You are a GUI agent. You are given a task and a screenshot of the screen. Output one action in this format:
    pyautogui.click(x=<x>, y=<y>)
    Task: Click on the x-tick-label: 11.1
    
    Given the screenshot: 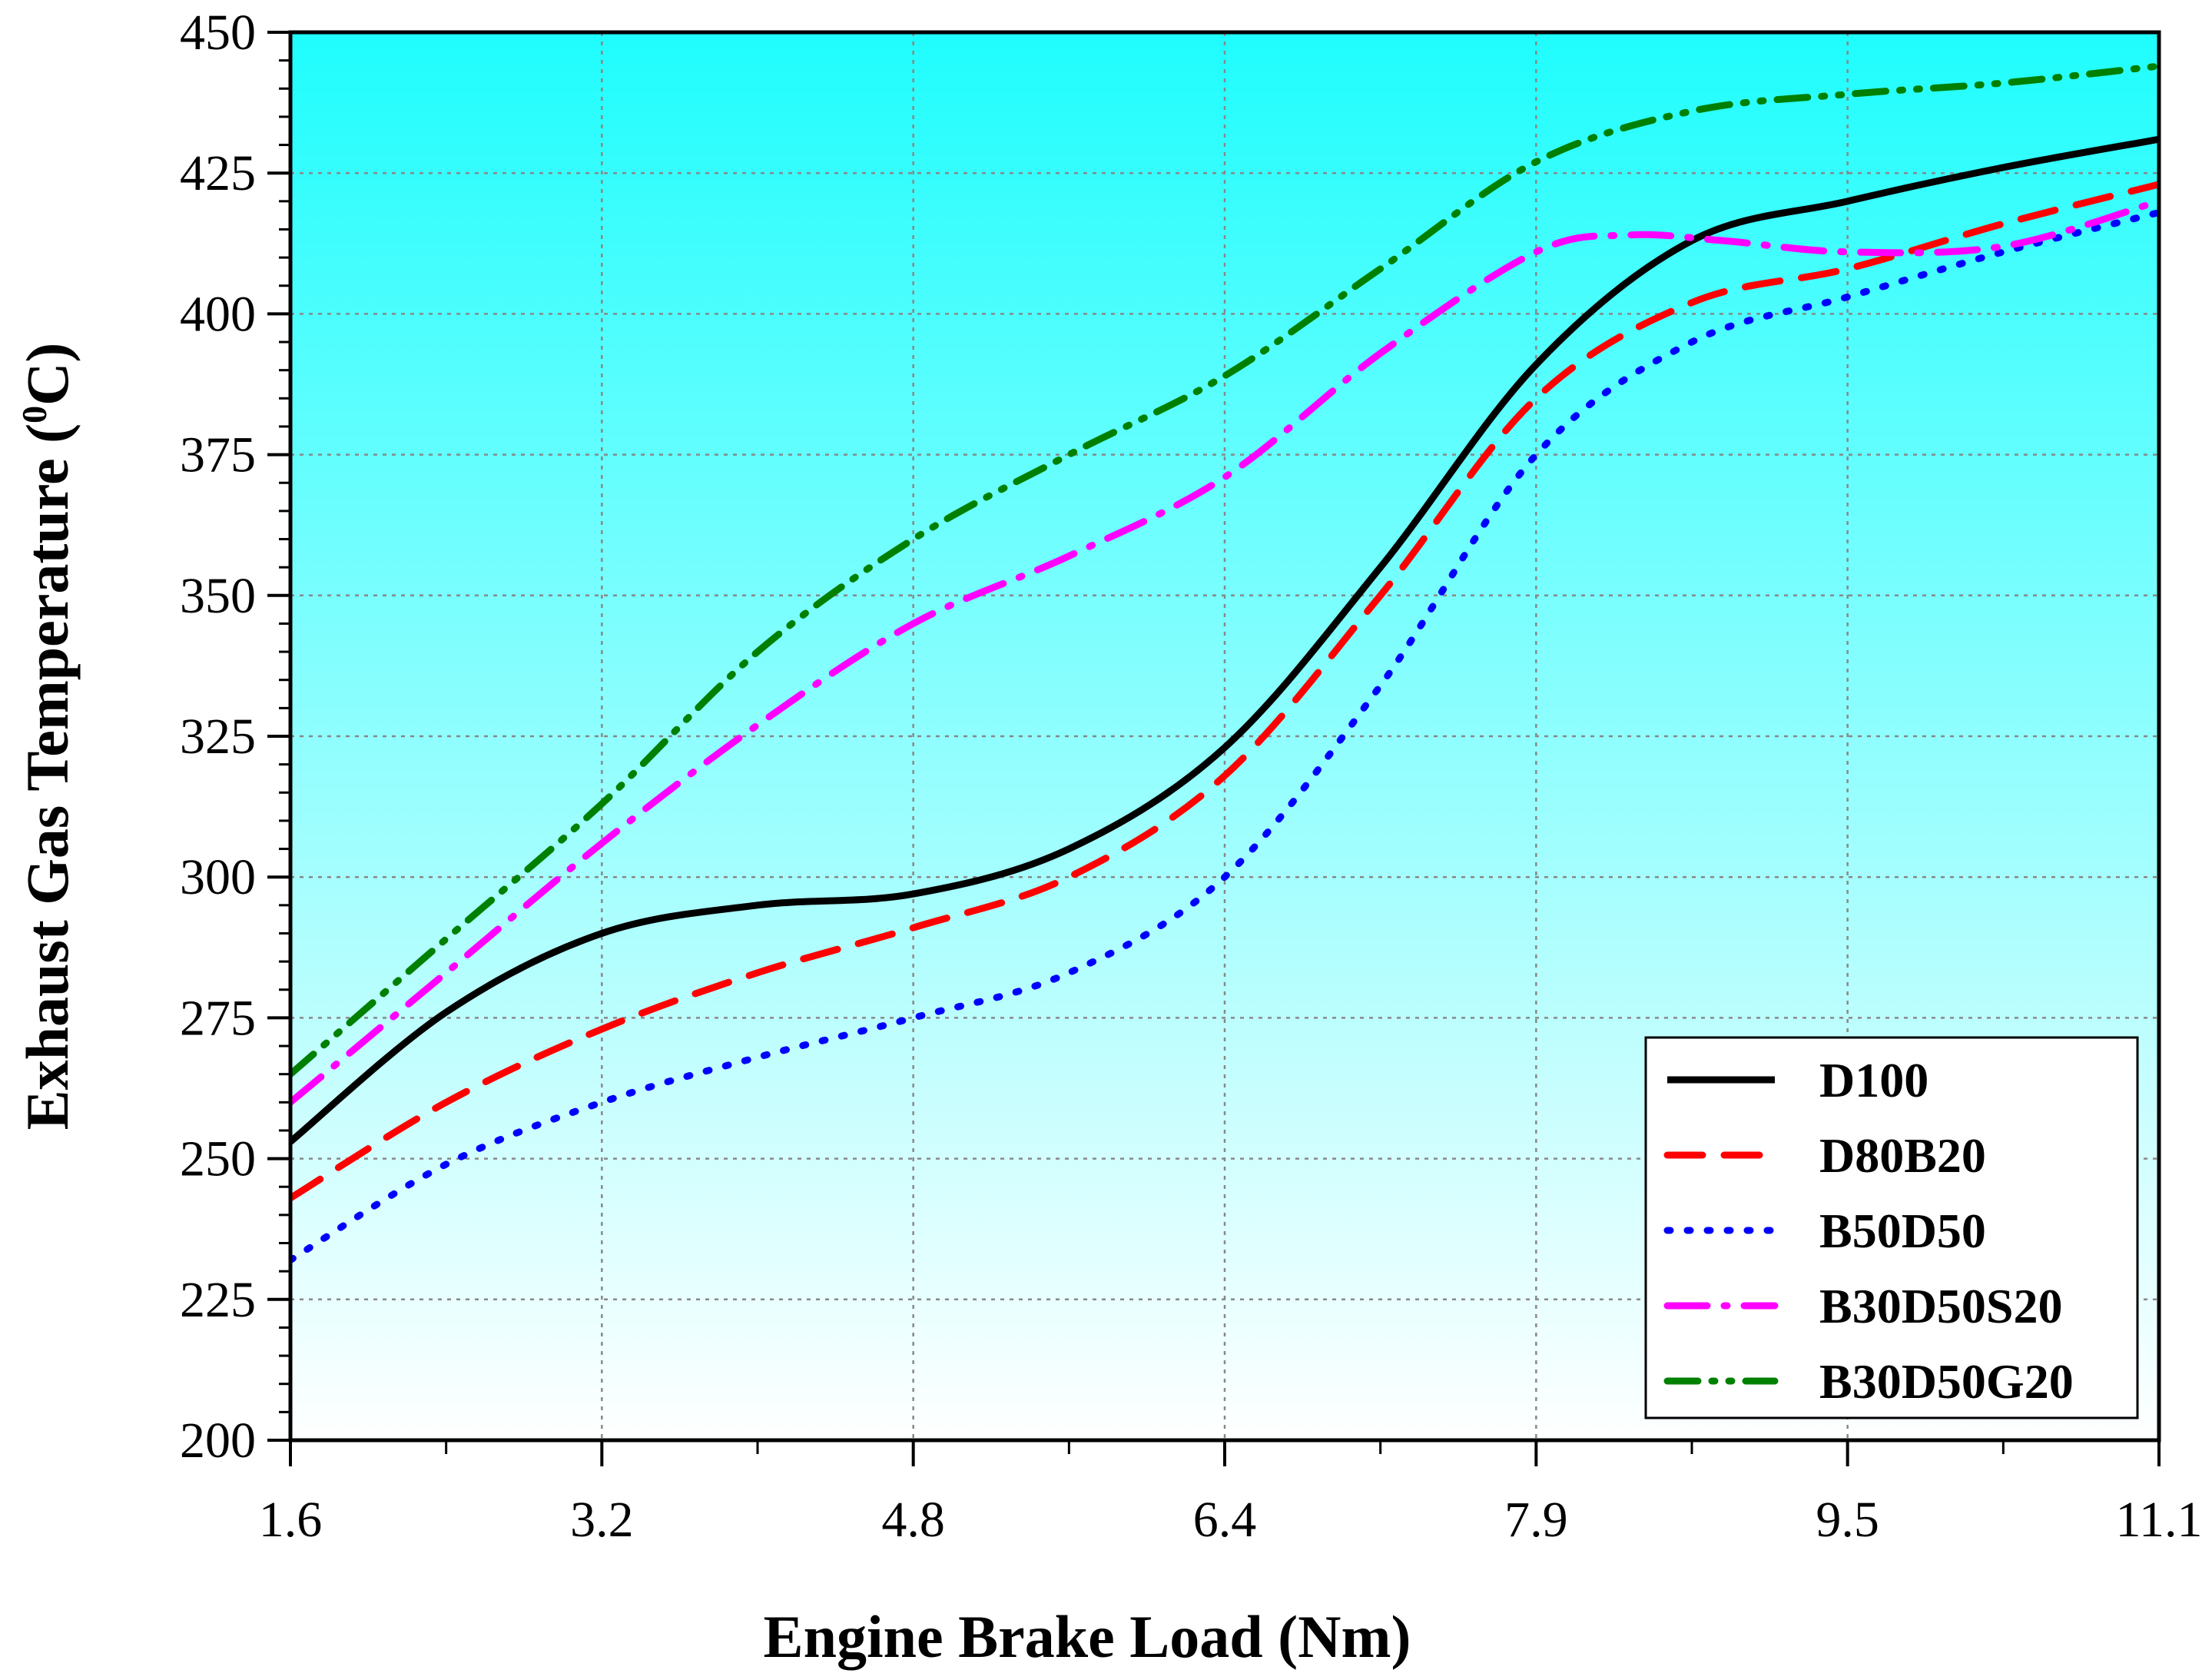 What is the action you would take?
    pyautogui.click(x=2158, y=1520)
    